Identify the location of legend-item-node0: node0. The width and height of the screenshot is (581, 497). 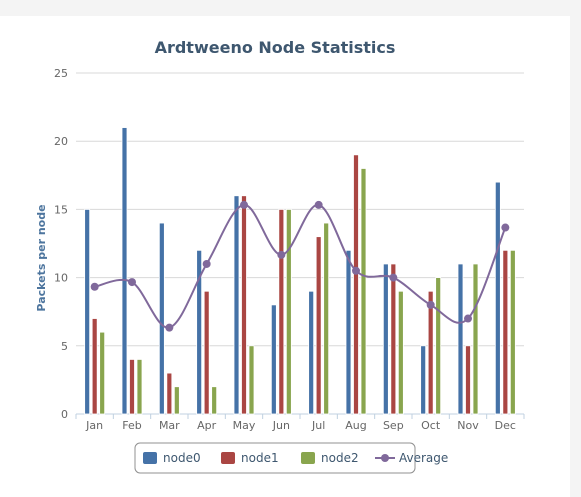
(172, 458).